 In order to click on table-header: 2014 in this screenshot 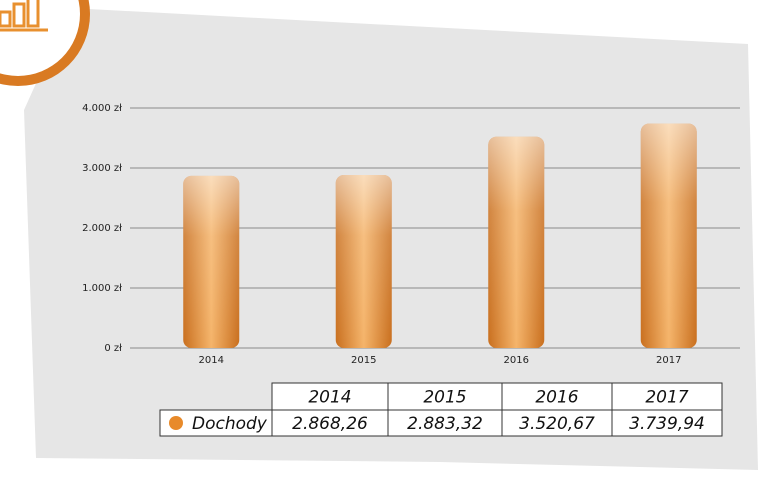, I will do `click(329, 398)`.